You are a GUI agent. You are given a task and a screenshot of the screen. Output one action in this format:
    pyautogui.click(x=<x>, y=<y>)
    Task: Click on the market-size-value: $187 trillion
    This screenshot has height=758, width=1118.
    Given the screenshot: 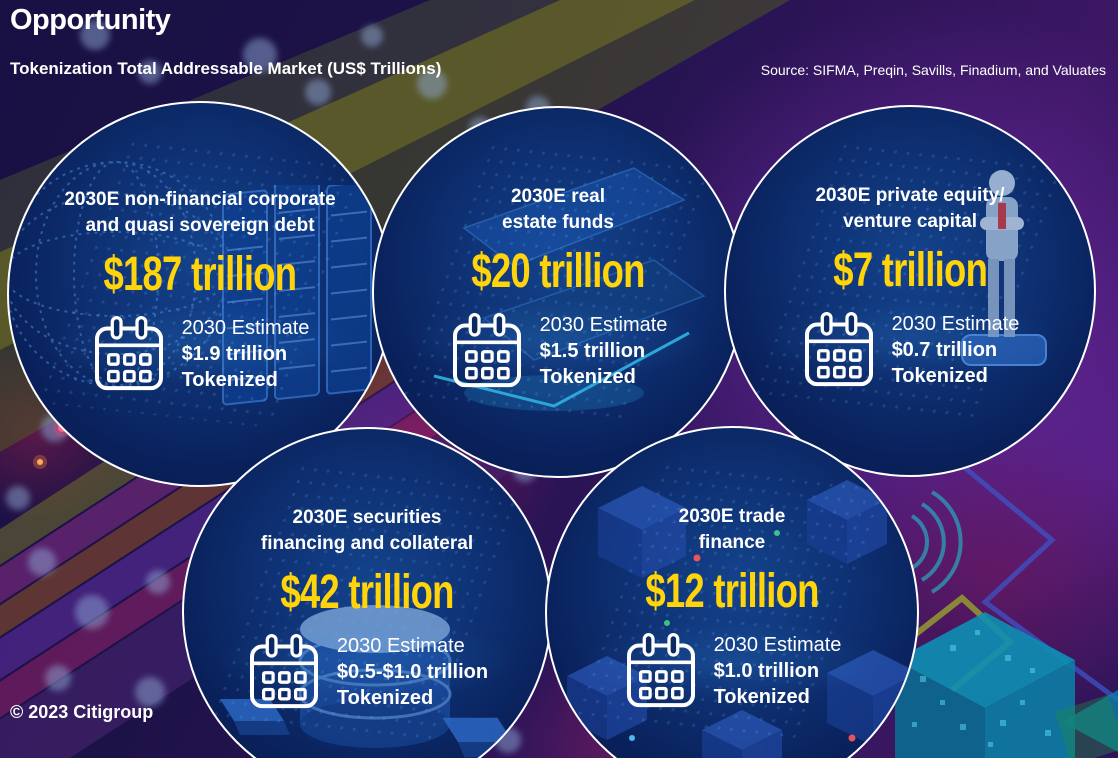 What is the action you would take?
    pyautogui.click(x=200, y=275)
    